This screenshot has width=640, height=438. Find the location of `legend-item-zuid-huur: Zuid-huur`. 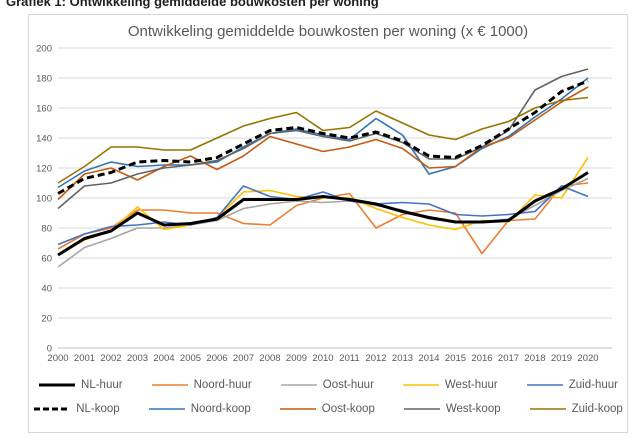

legend-item-zuid-huur: Zuid-huur is located at coordinates (572, 385).